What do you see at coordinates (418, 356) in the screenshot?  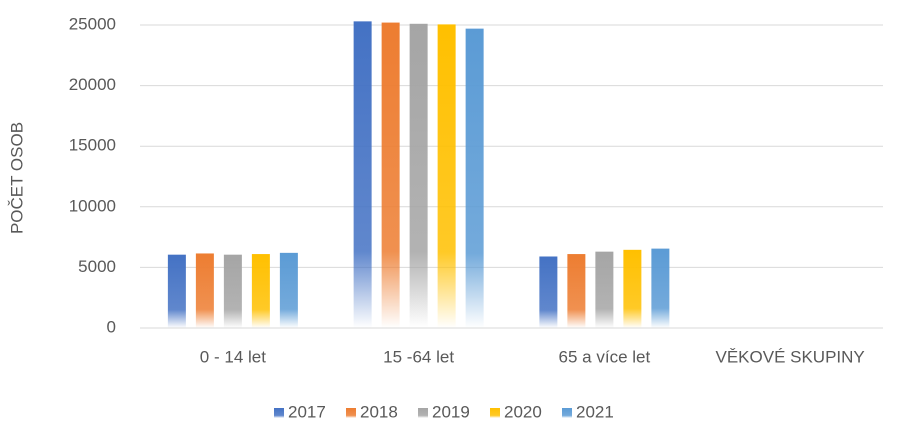 I see `x-tick-label: 15 -64 let` at bounding box center [418, 356].